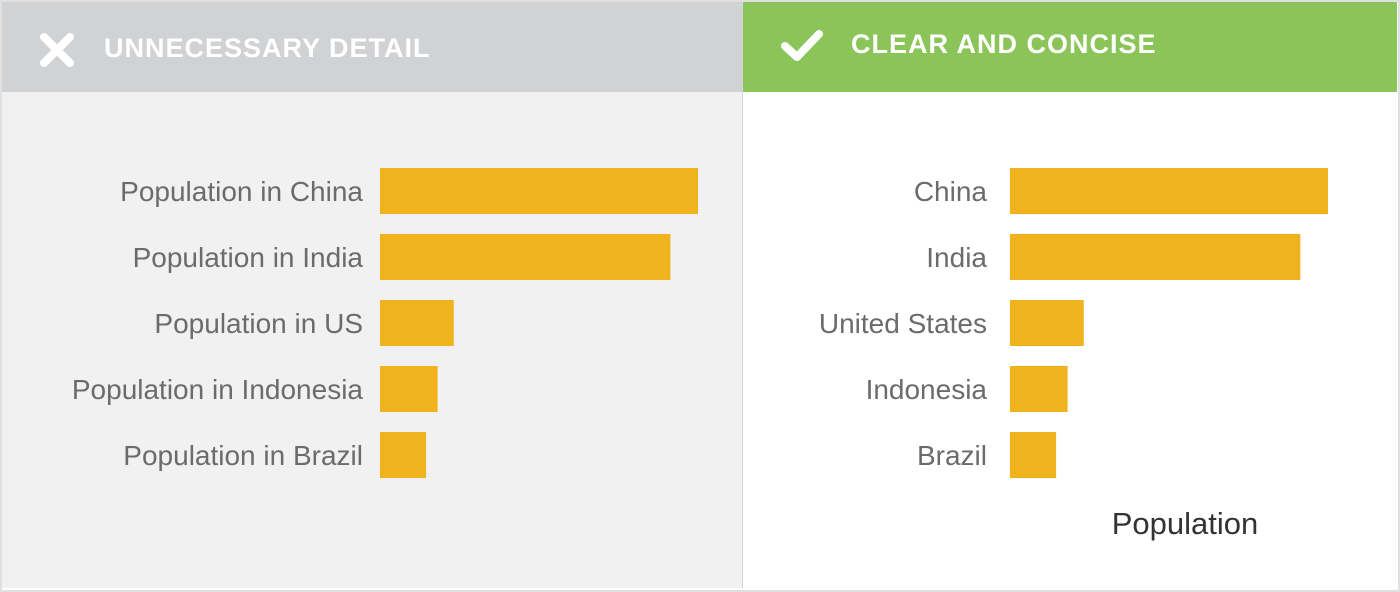  What do you see at coordinates (243, 455) in the screenshot?
I see `left-category-label-4: Population in Brazil` at bounding box center [243, 455].